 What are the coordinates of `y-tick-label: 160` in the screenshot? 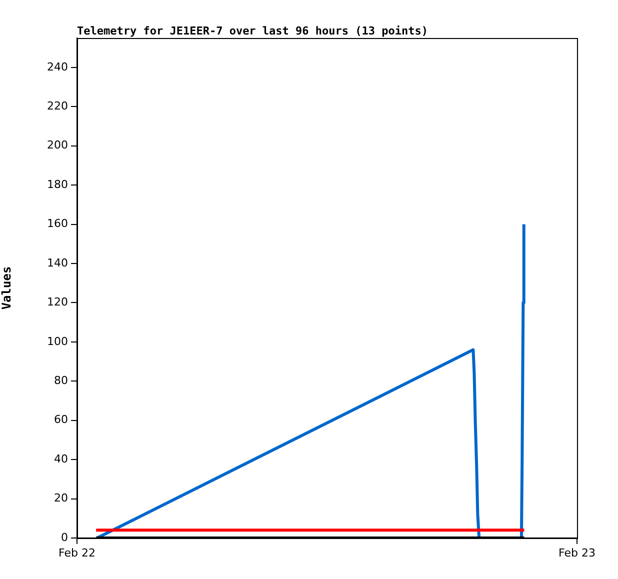 It's located at (57, 223).